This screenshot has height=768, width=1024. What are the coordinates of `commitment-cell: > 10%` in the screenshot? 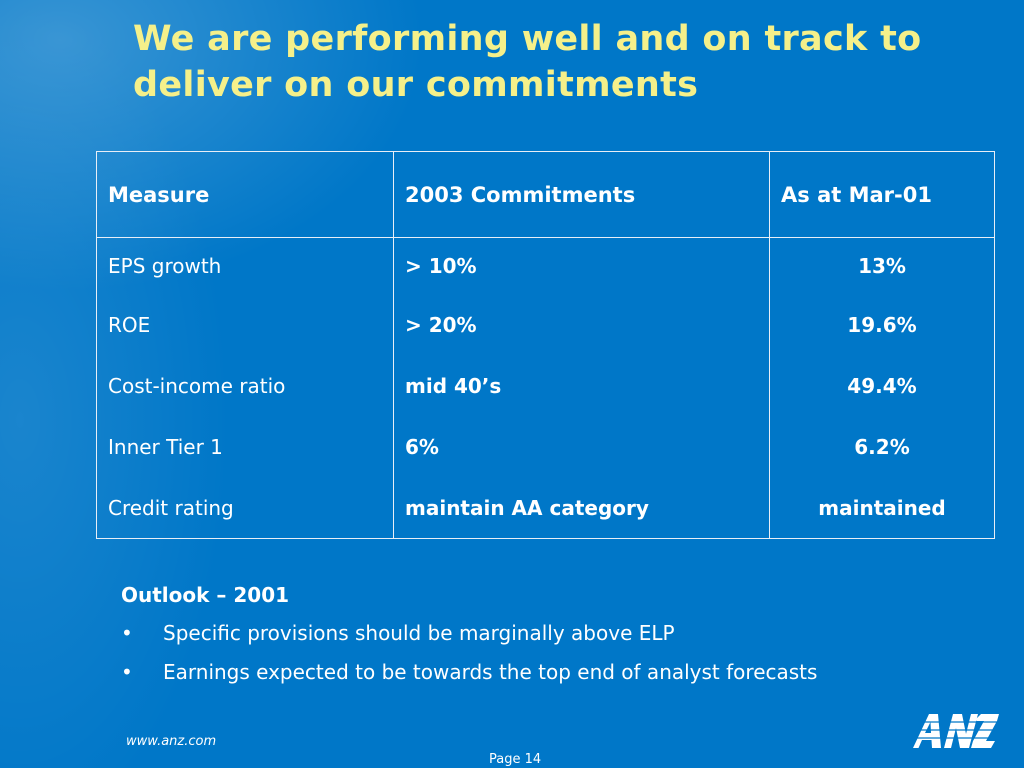 It's located at (581, 266).